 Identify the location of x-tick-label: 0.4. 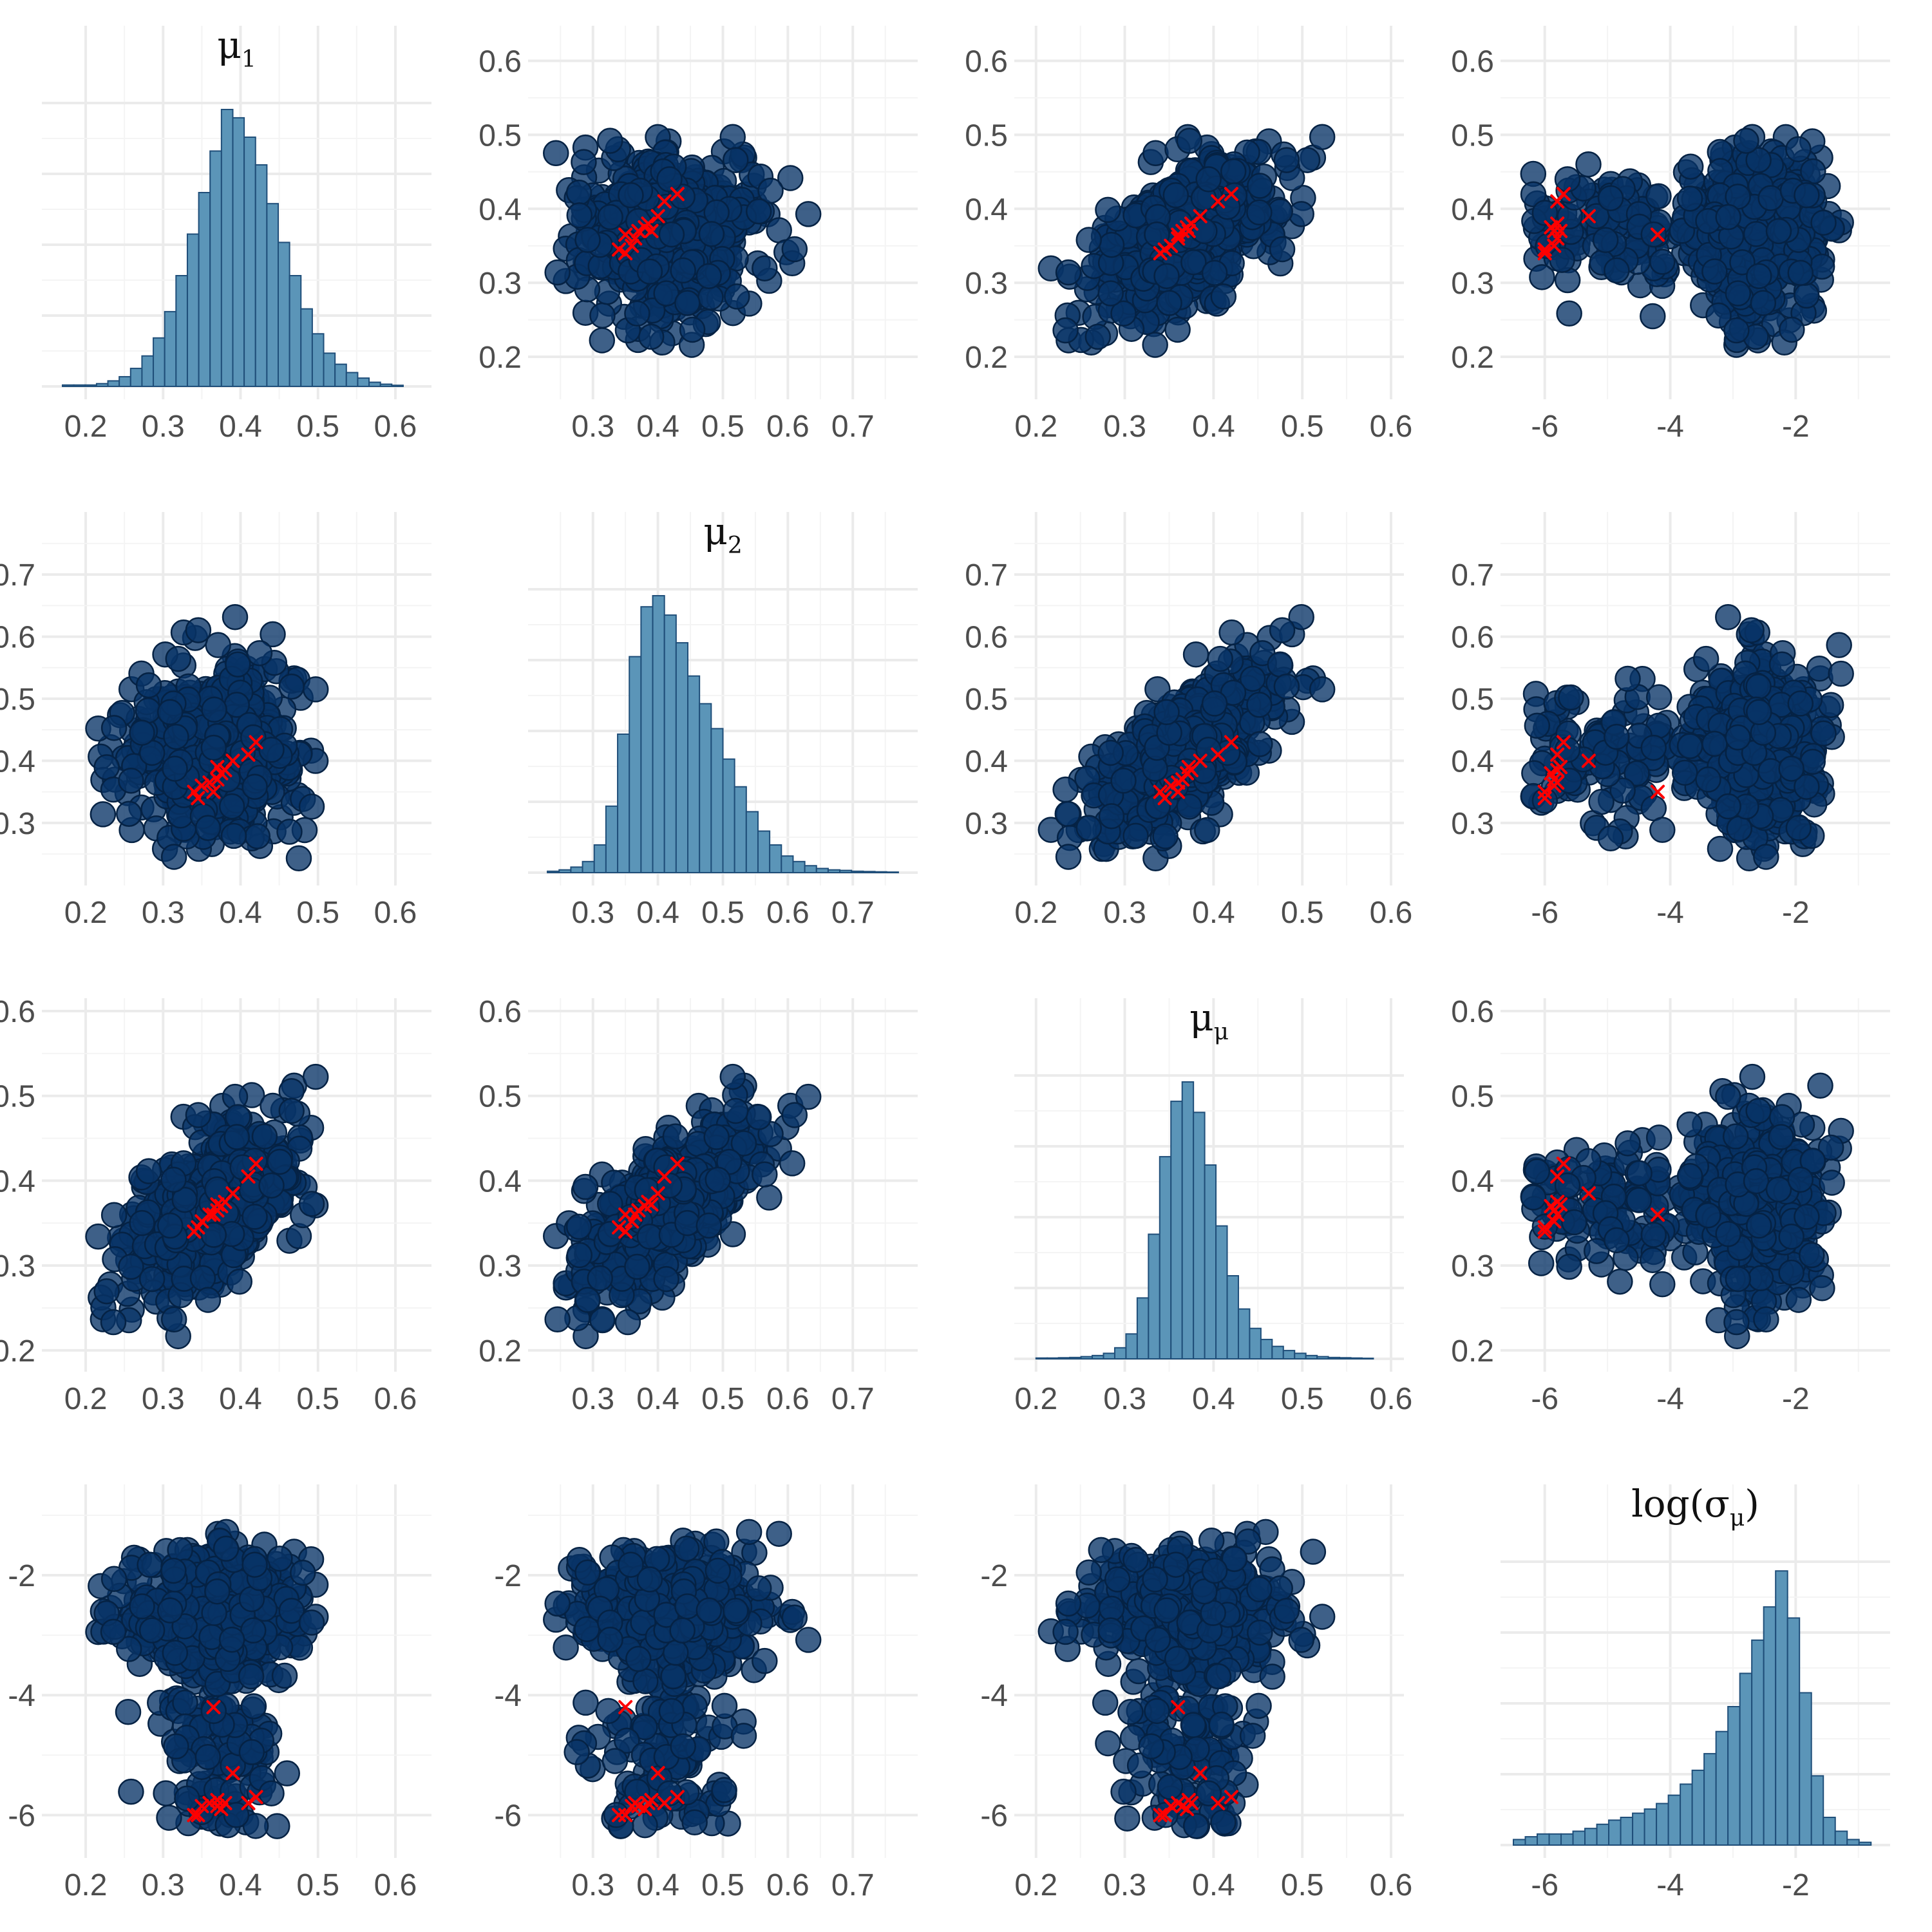
(240, 913).